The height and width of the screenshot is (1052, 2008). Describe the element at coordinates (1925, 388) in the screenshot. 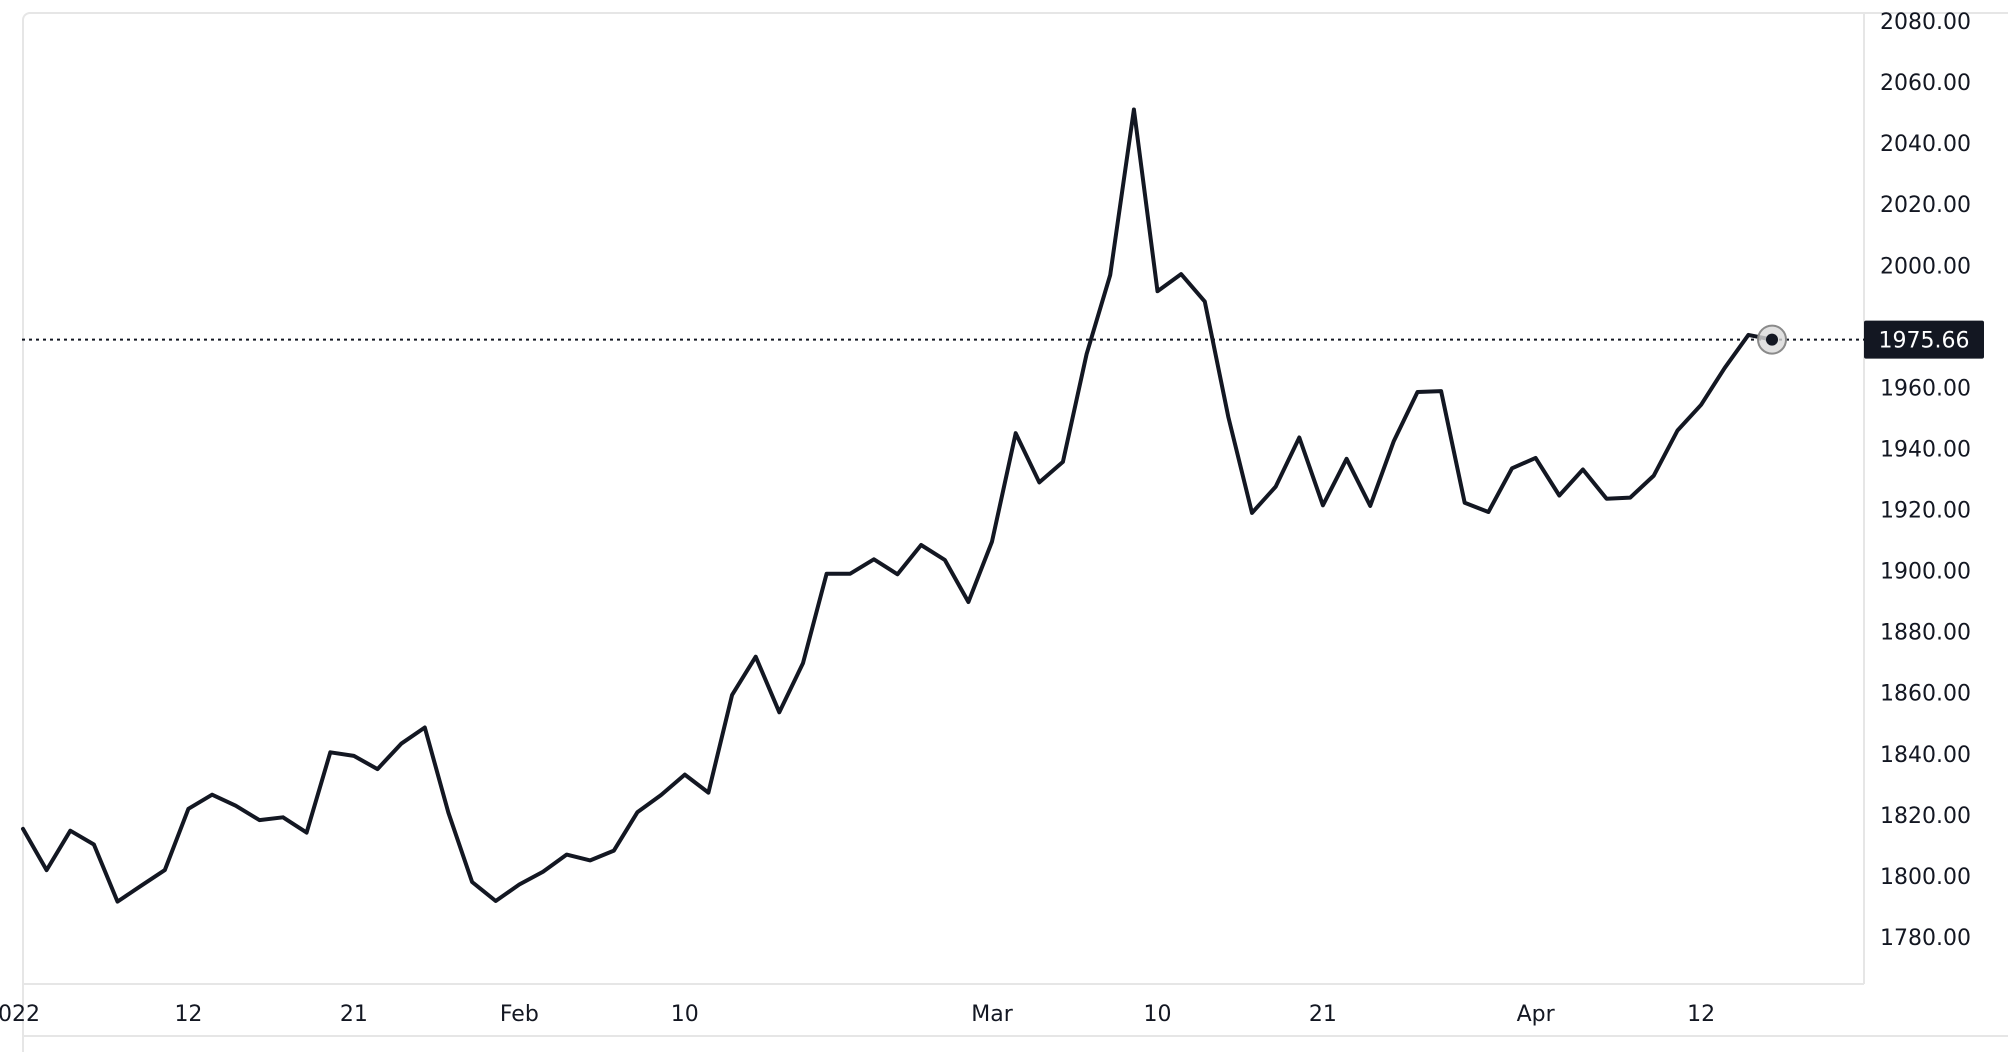

I see `y-tick-label: 1960.00` at that location.